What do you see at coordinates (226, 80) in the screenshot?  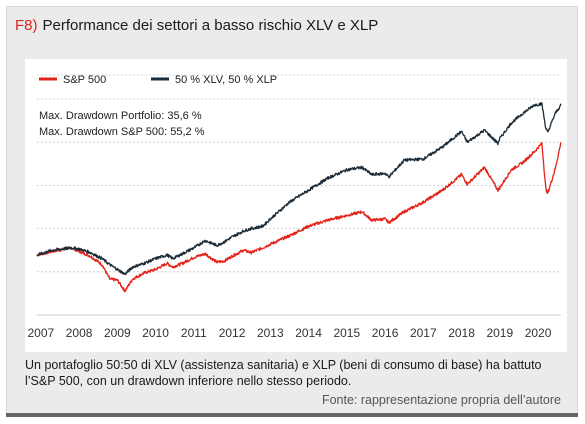 I see `legend-label: 50 % XLV, 50 % XLP` at bounding box center [226, 80].